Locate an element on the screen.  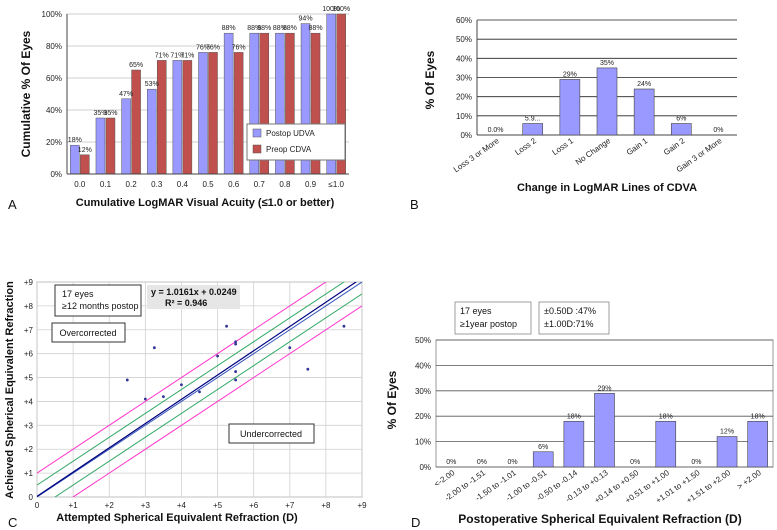
note-eyes: 17 eyes is located at coordinates (476, 311).